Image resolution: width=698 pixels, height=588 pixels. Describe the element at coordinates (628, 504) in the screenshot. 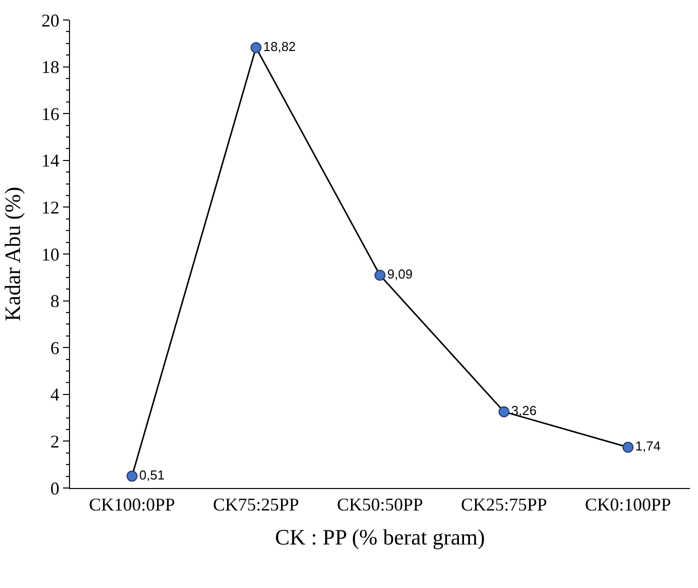

I see `x-tick-label: CK0:100PP` at that location.